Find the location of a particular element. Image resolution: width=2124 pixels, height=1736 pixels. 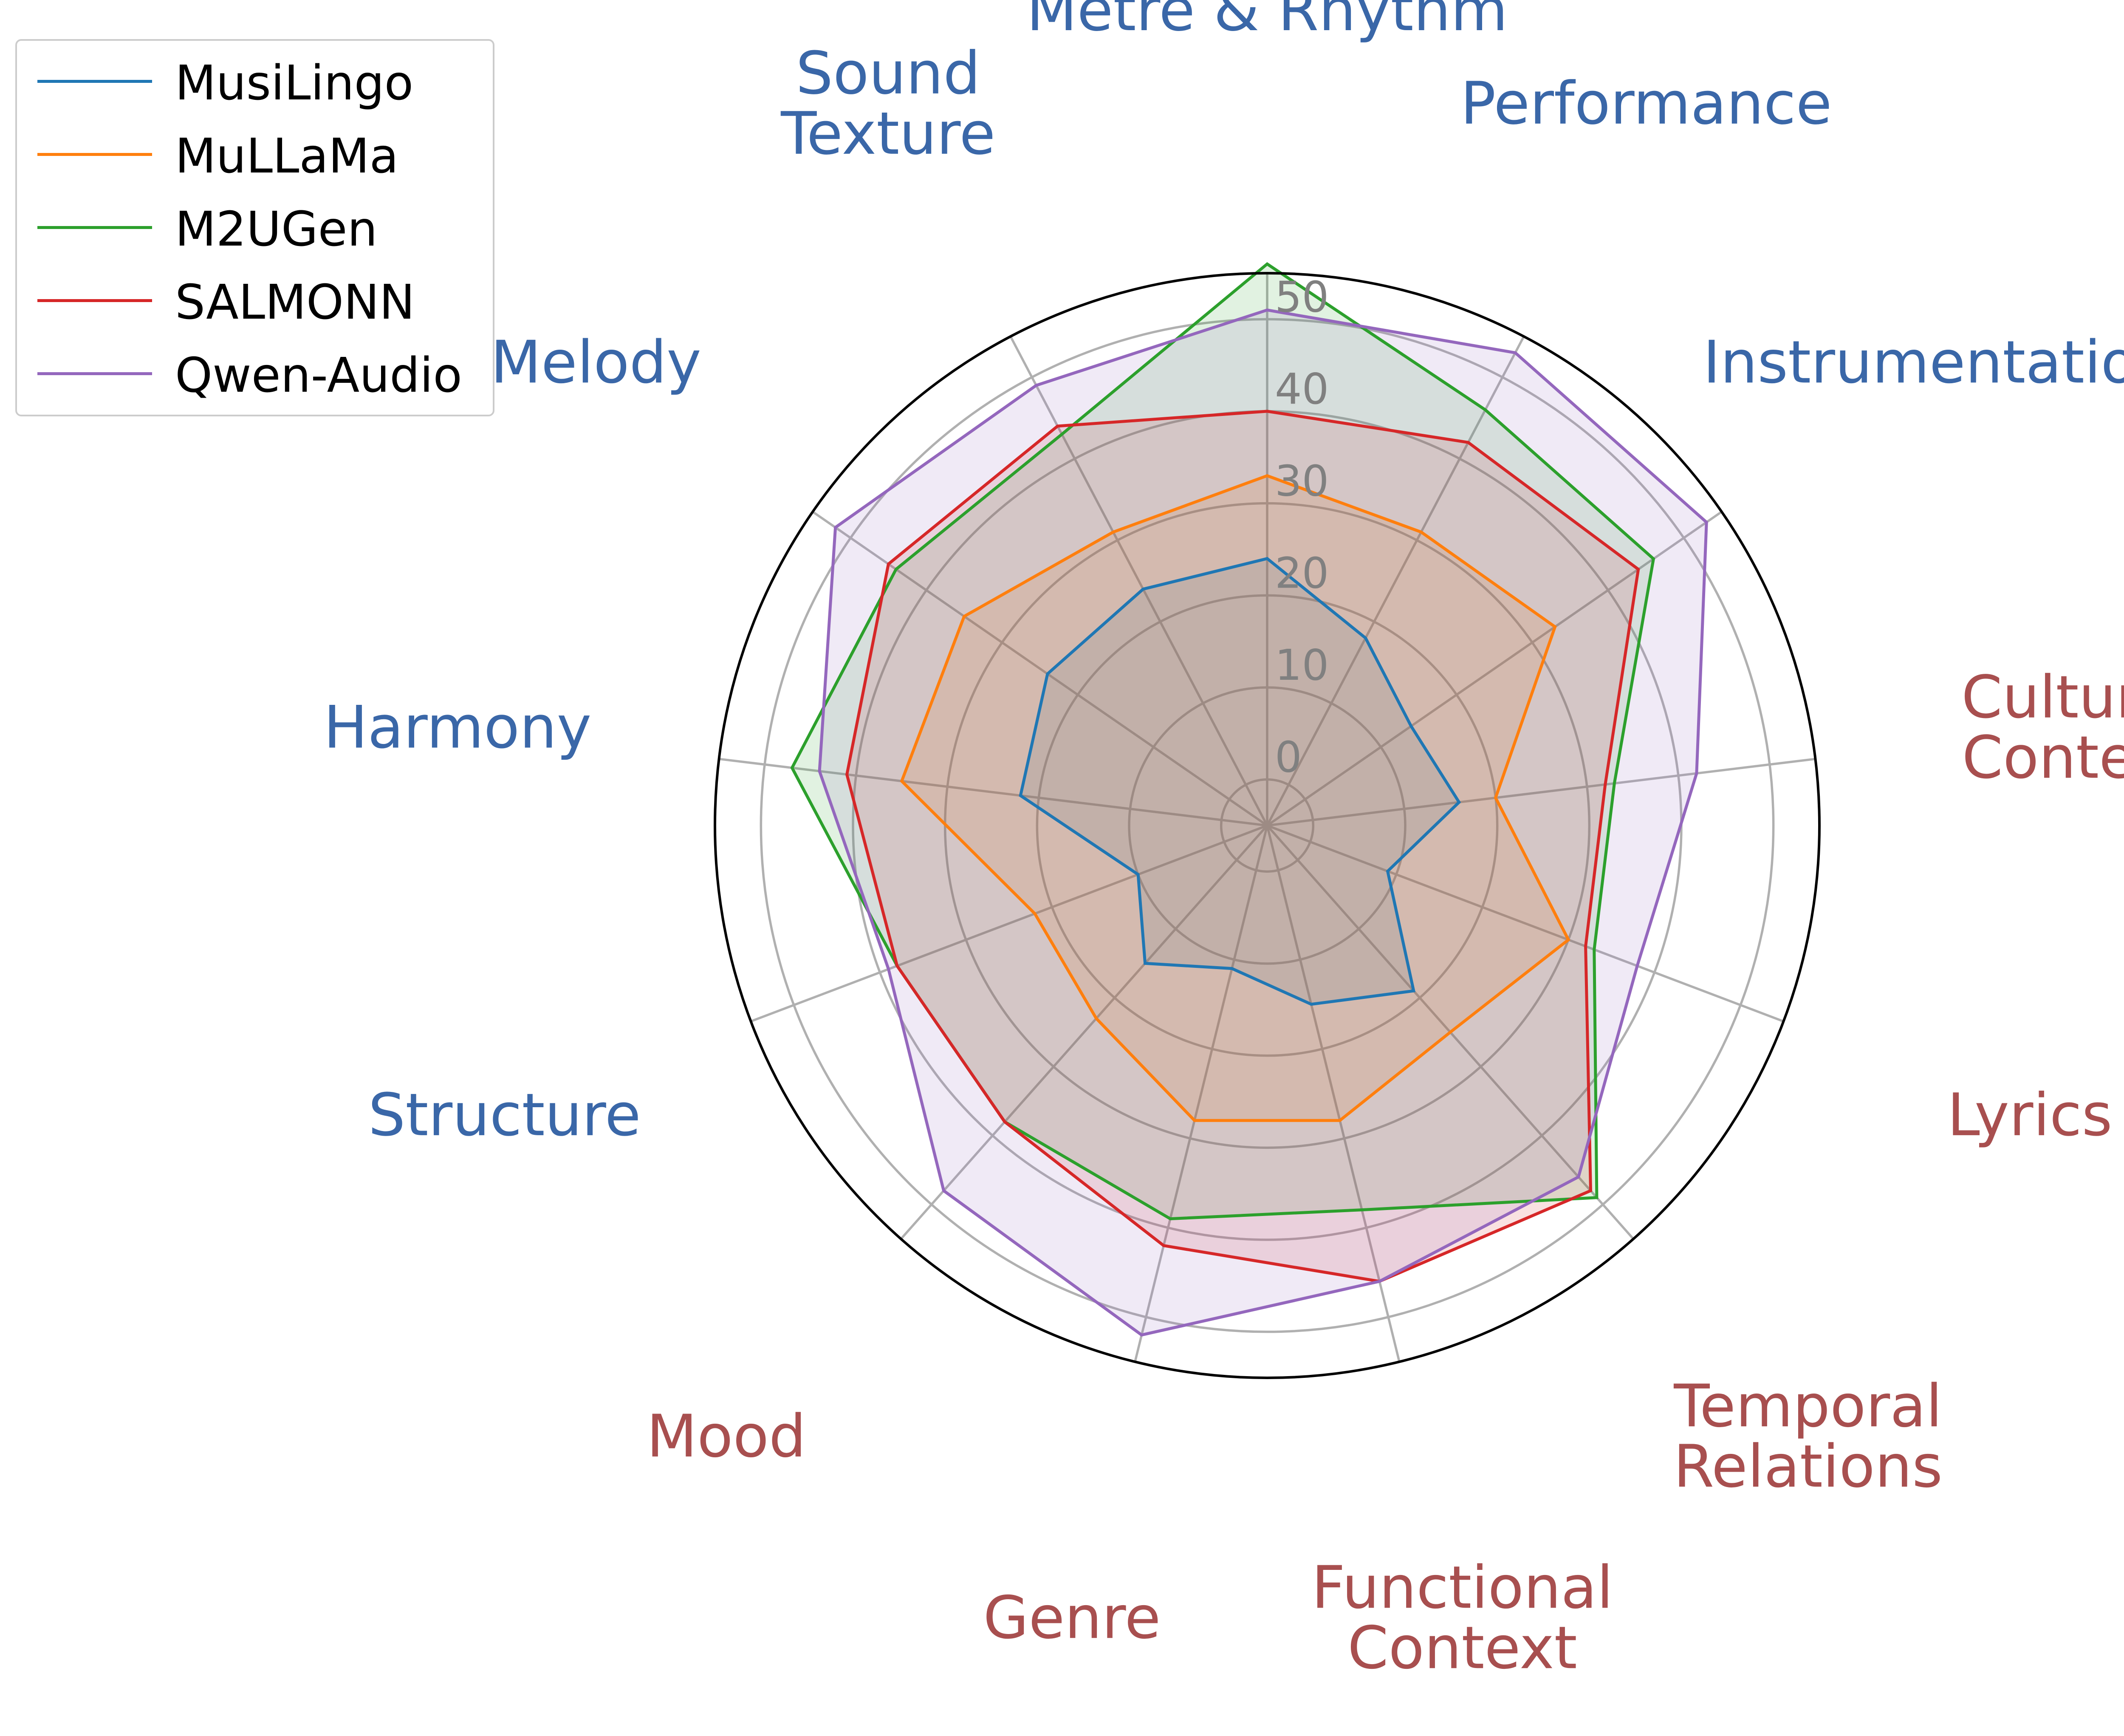

category-label-functional-context: Functional Context is located at coordinates (1463, 1618).